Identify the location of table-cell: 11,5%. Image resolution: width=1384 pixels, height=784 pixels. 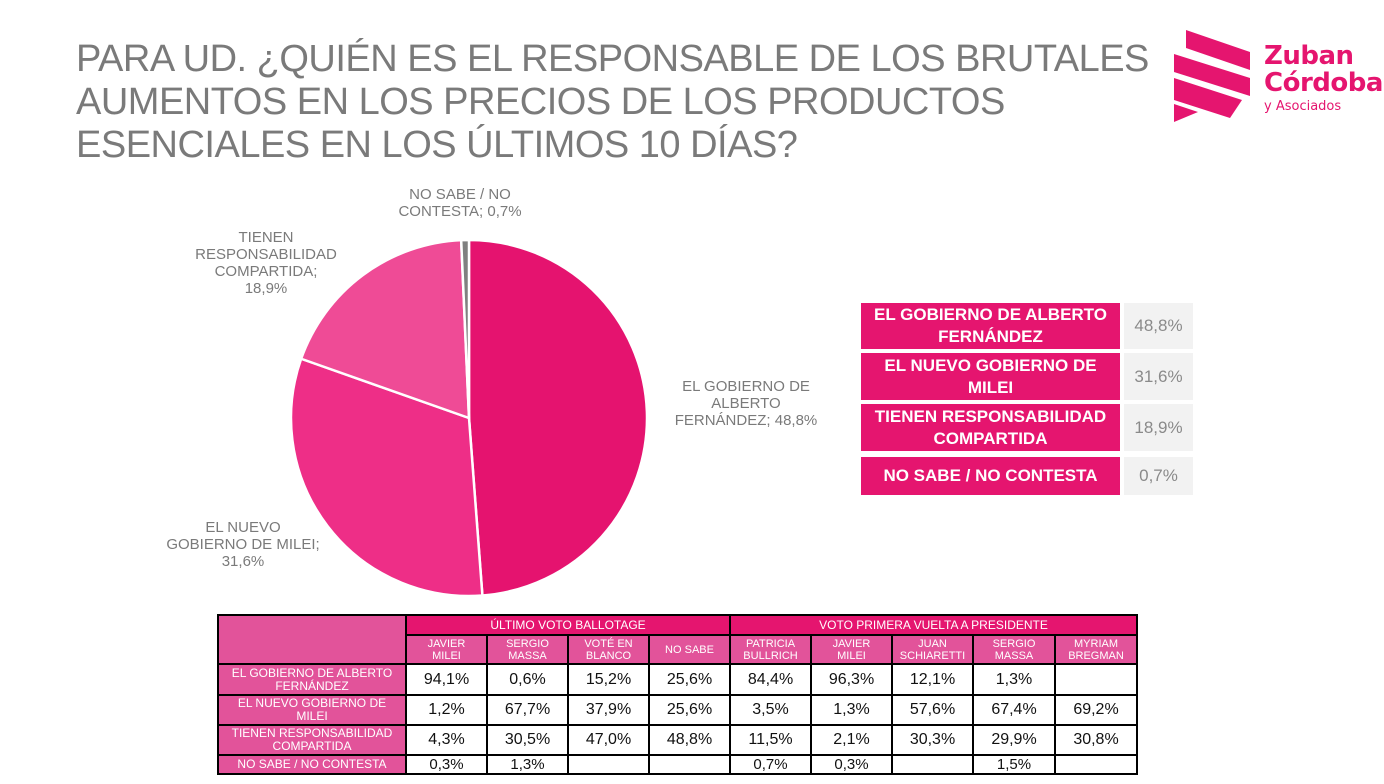
(770, 740).